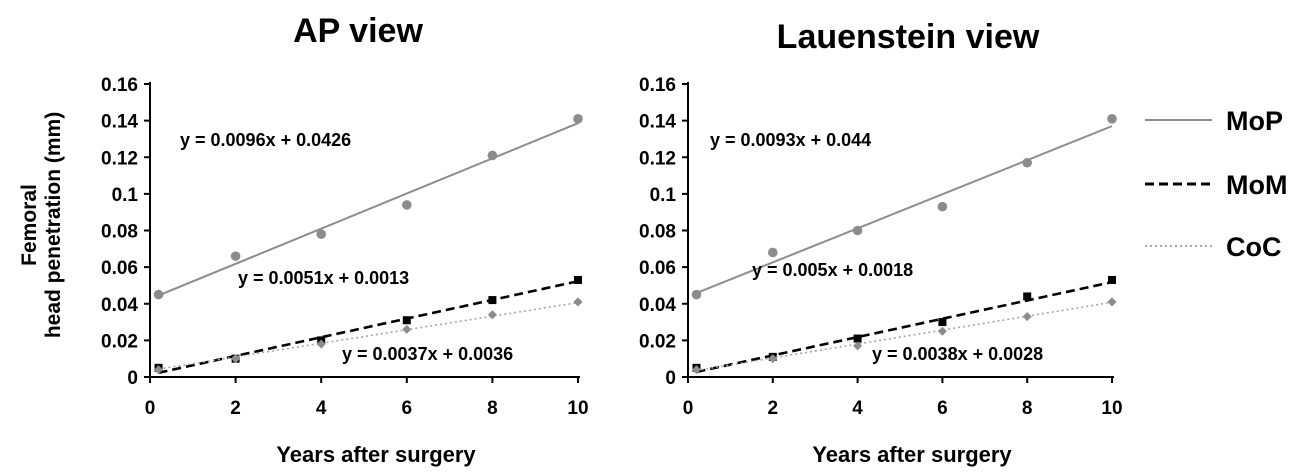  I want to click on chart-title: Lauenstein view, so click(908, 37).